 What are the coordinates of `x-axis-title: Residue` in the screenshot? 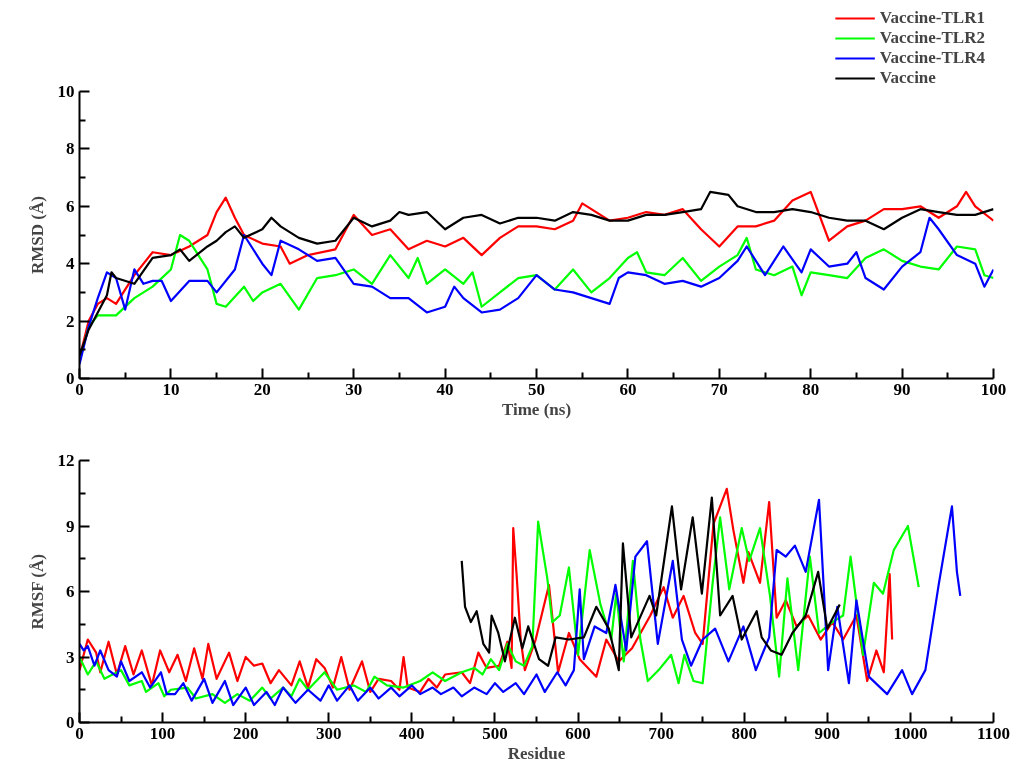 It's located at (536, 753).